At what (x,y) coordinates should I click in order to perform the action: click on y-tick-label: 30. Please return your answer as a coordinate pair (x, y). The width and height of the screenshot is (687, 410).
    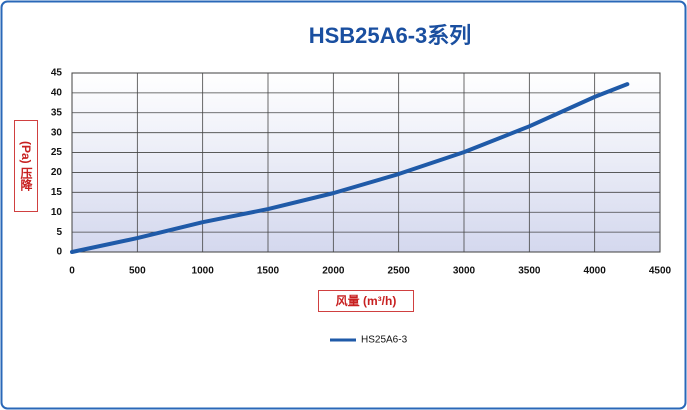
    Looking at the image, I should click on (57, 132).